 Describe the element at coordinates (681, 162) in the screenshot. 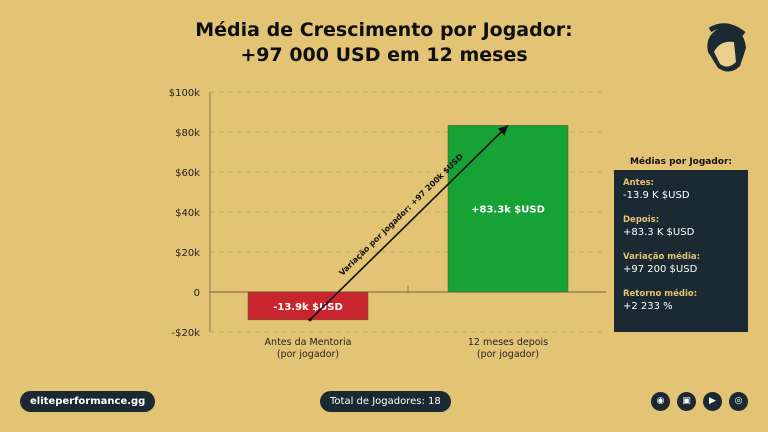

I see `sidebar-title: Médias por Jogador:` at that location.